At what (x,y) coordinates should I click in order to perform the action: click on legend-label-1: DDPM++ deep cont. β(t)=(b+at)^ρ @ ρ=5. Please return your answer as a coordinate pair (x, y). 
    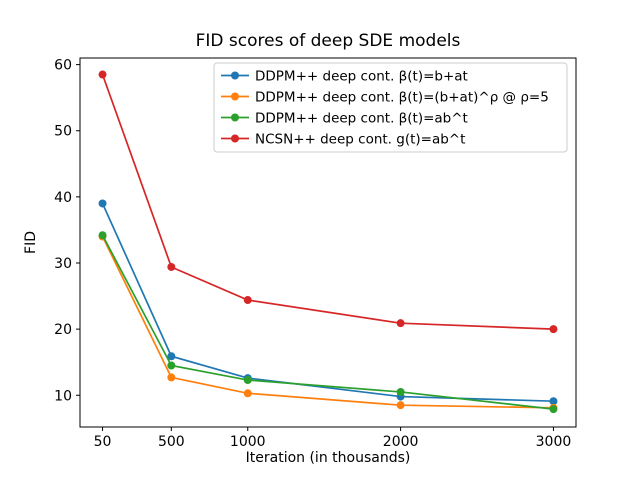
    Looking at the image, I should click on (402, 98).